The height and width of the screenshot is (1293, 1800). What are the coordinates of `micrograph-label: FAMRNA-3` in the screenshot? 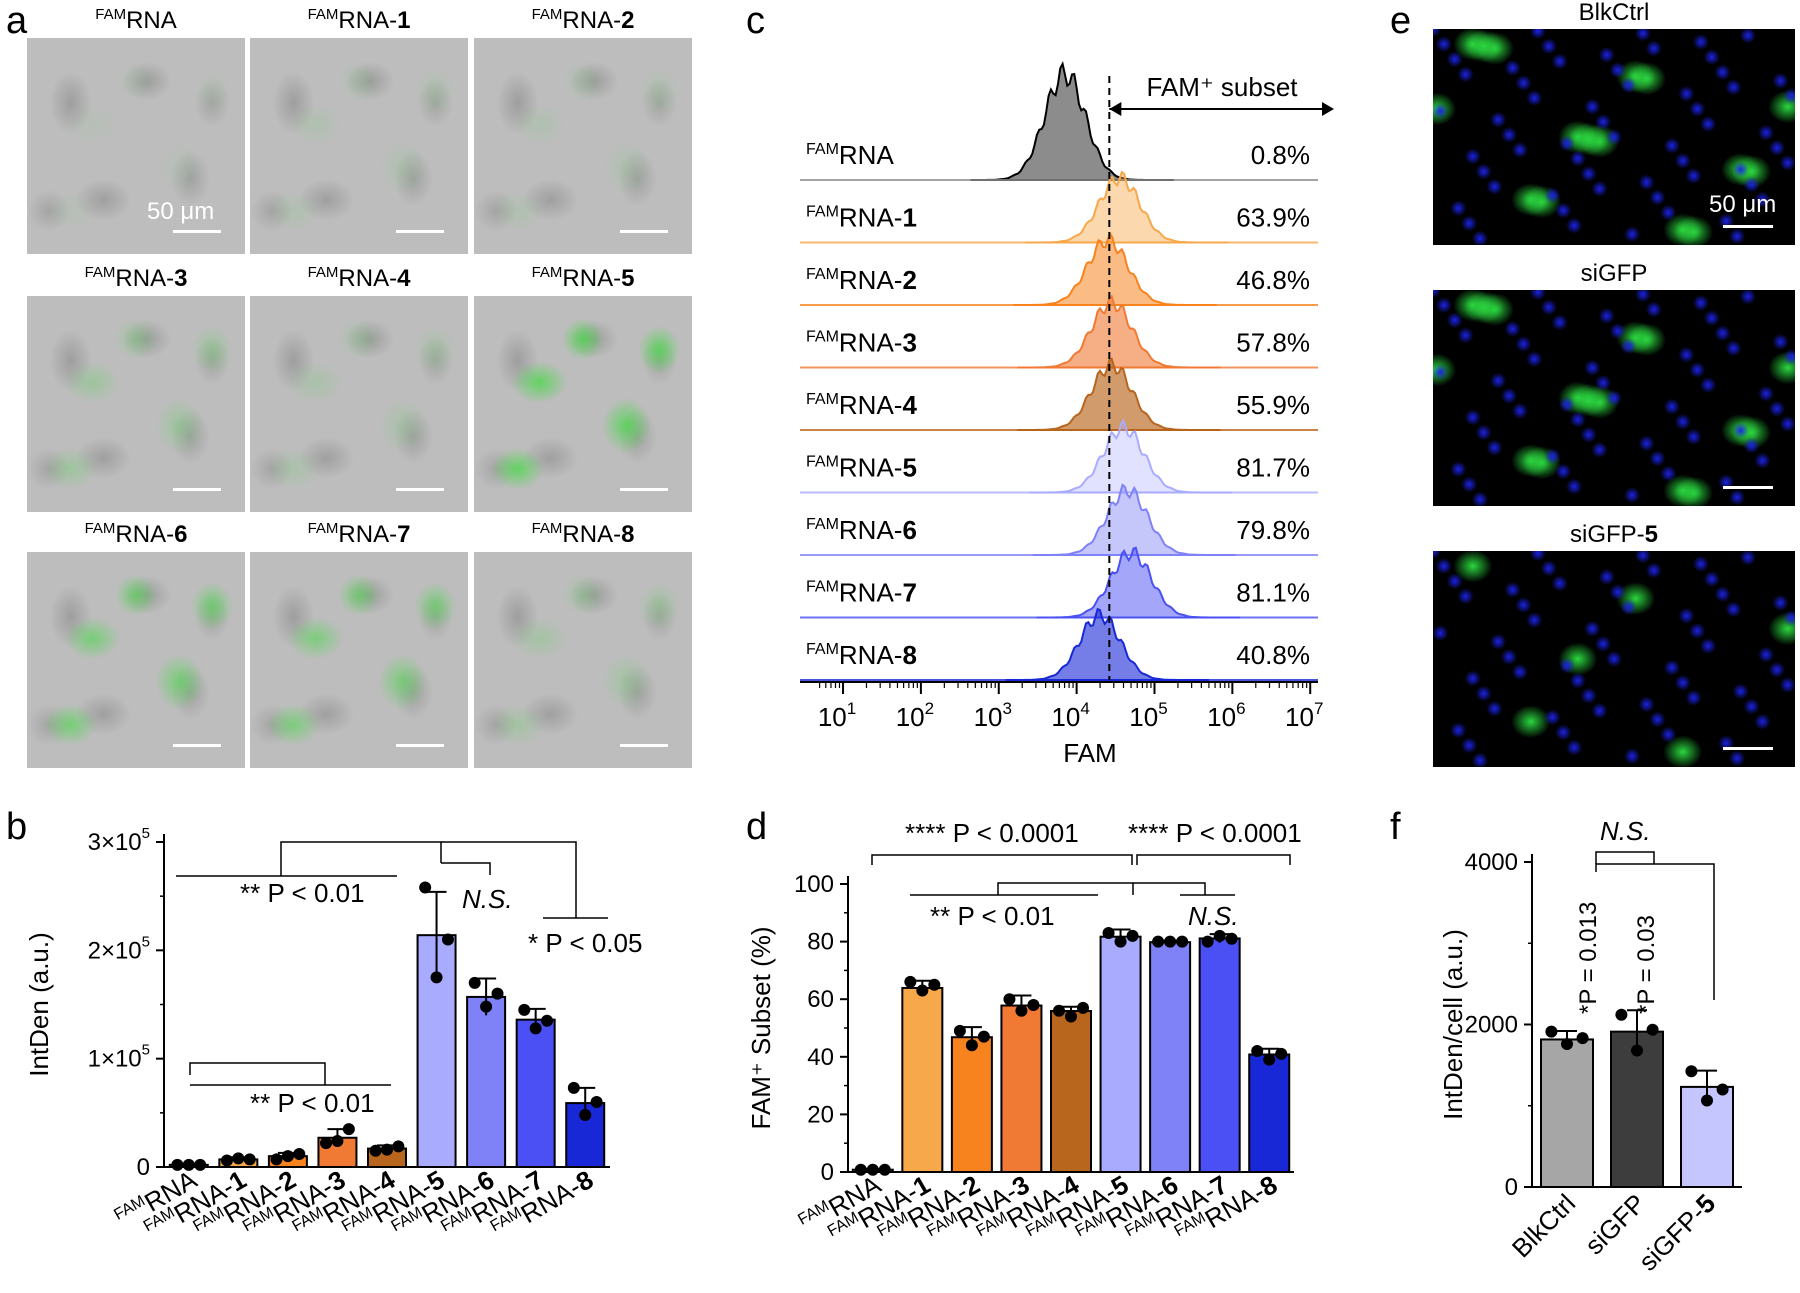 It's located at (136, 278).